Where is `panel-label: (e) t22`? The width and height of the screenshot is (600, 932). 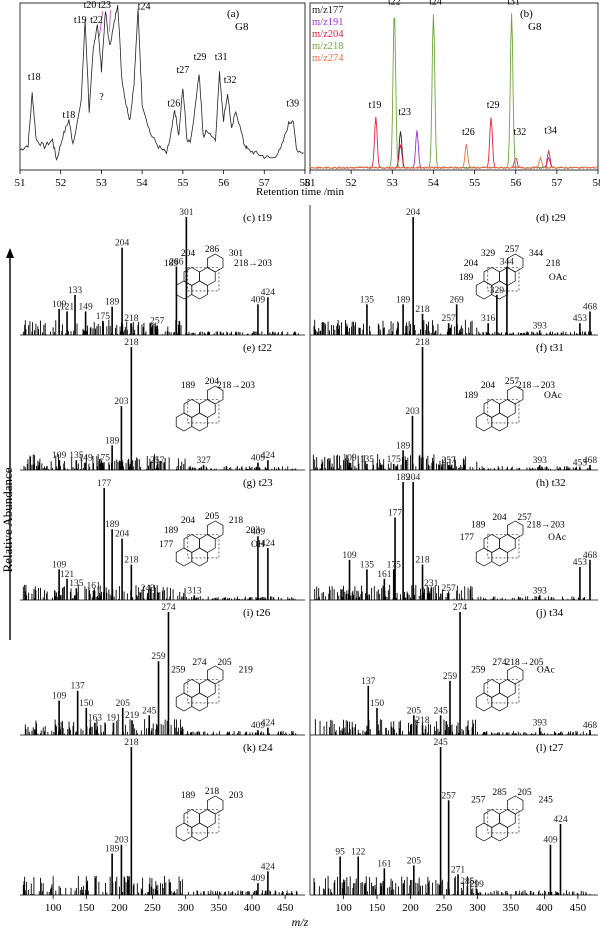 panel-label: (e) t22 is located at coordinates (257, 348).